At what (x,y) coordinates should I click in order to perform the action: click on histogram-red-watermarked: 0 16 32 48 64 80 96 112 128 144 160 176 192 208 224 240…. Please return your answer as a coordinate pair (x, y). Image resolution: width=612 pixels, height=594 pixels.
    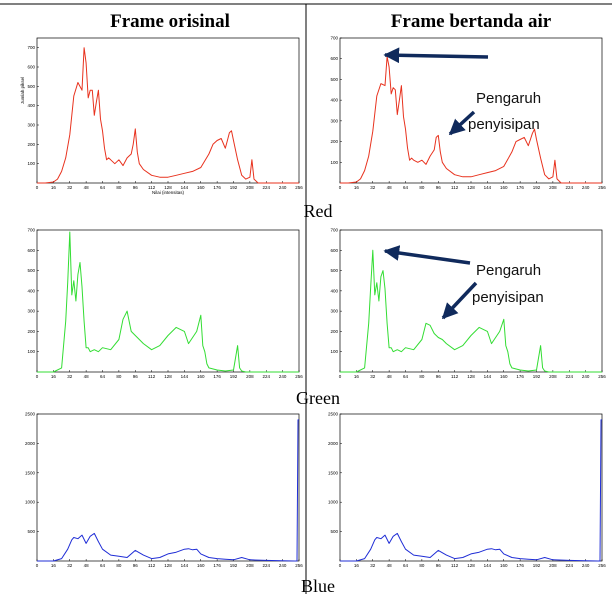
    Looking at the image, I should click on (468, 113).